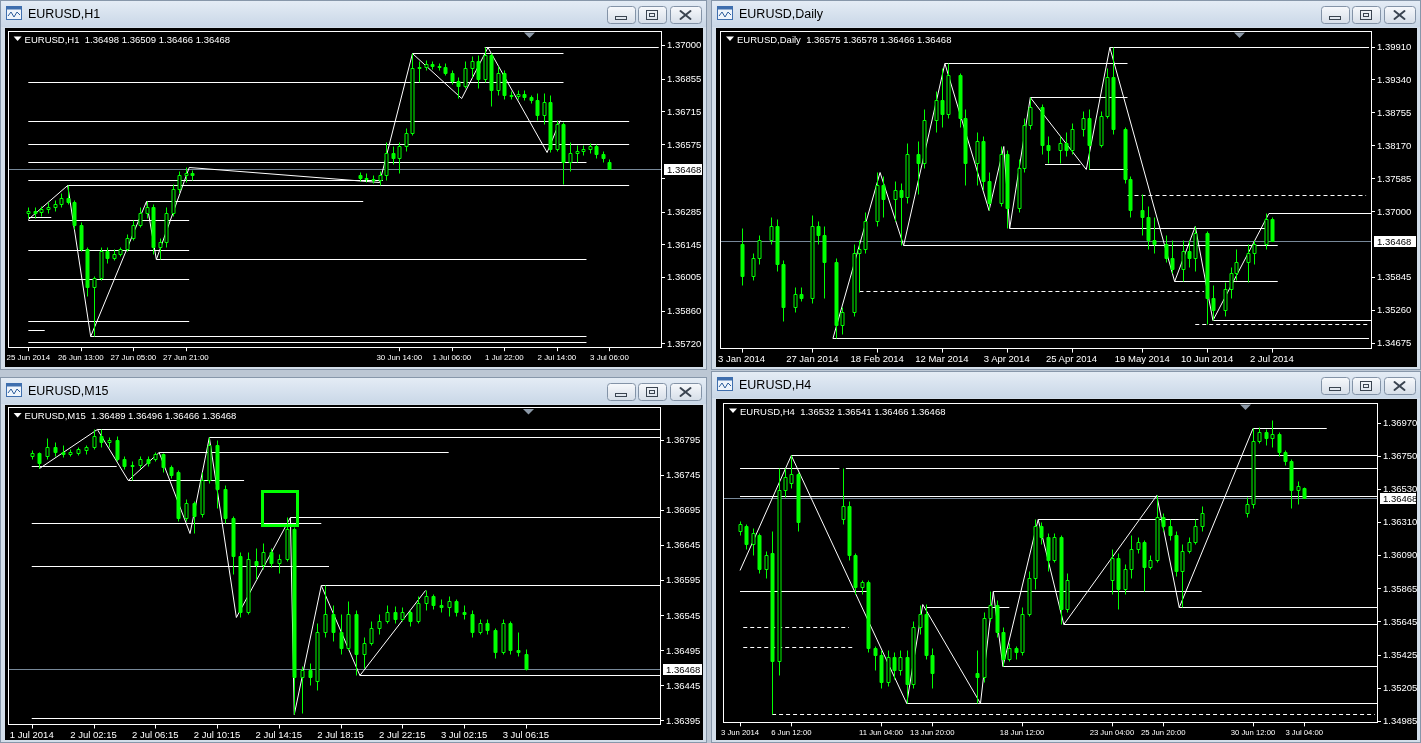  Describe the element at coordinates (683, 475) in the screenshot. I see `y-tick-label: 1.36745` at that location.